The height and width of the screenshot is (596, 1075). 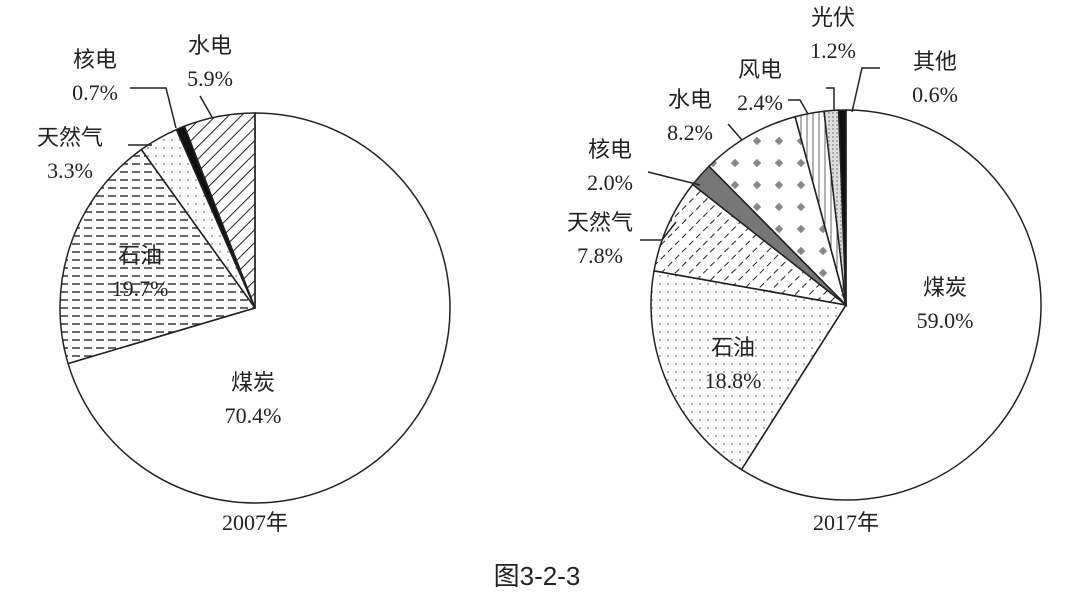 What do you see at coordinates (140, 288) in the screenshot?
I see `value-label: 19.7%` at bounding box center [140, 288].